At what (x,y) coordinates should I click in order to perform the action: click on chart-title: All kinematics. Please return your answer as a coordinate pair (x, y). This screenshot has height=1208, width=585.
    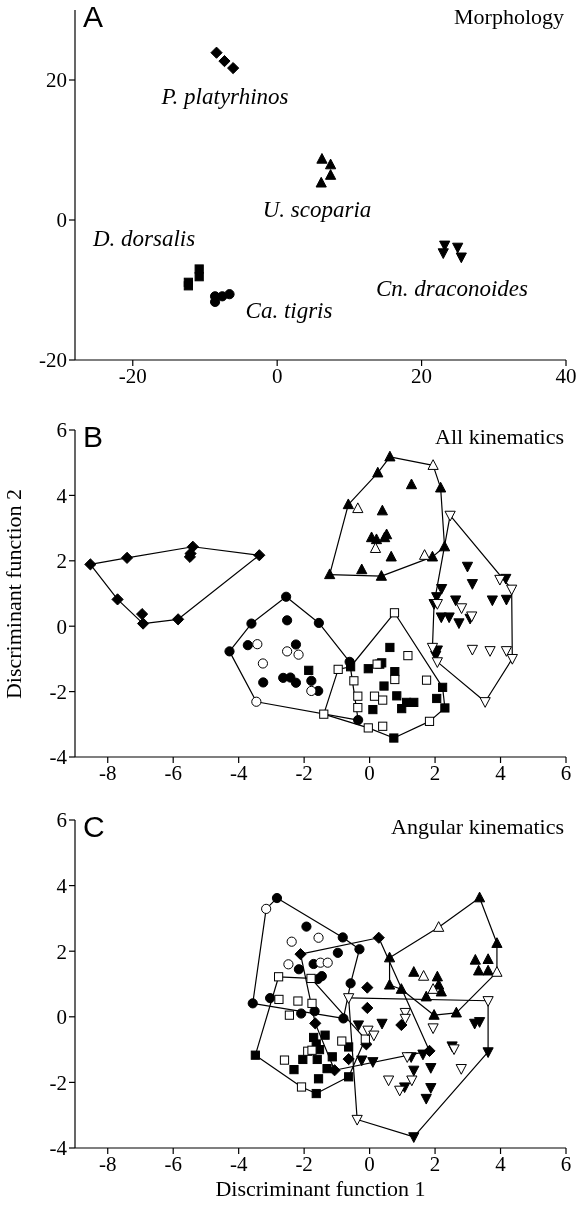
    Looking at the image, I should click on (499, 437).